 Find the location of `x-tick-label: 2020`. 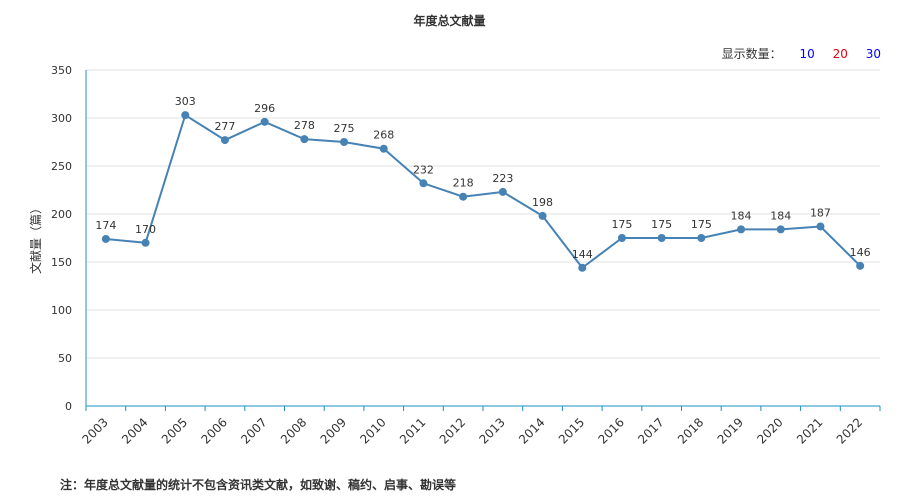

x-tick-label: 2020 is located at coordinates (769, 430).